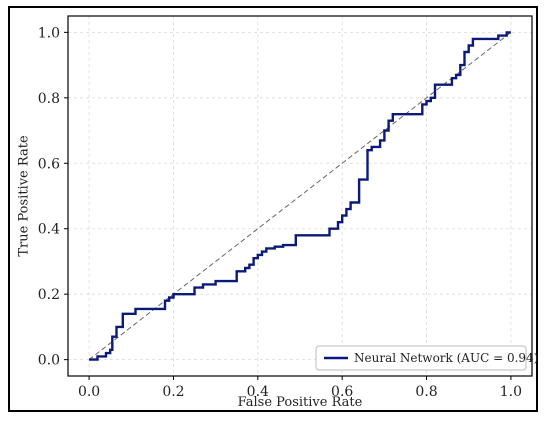 This screenshot has height=422, width=550. What do you see at coordinates (89, 392) in the screenshot?
I see `x-tick-label: 0.0` at bounding box center [89, 392].